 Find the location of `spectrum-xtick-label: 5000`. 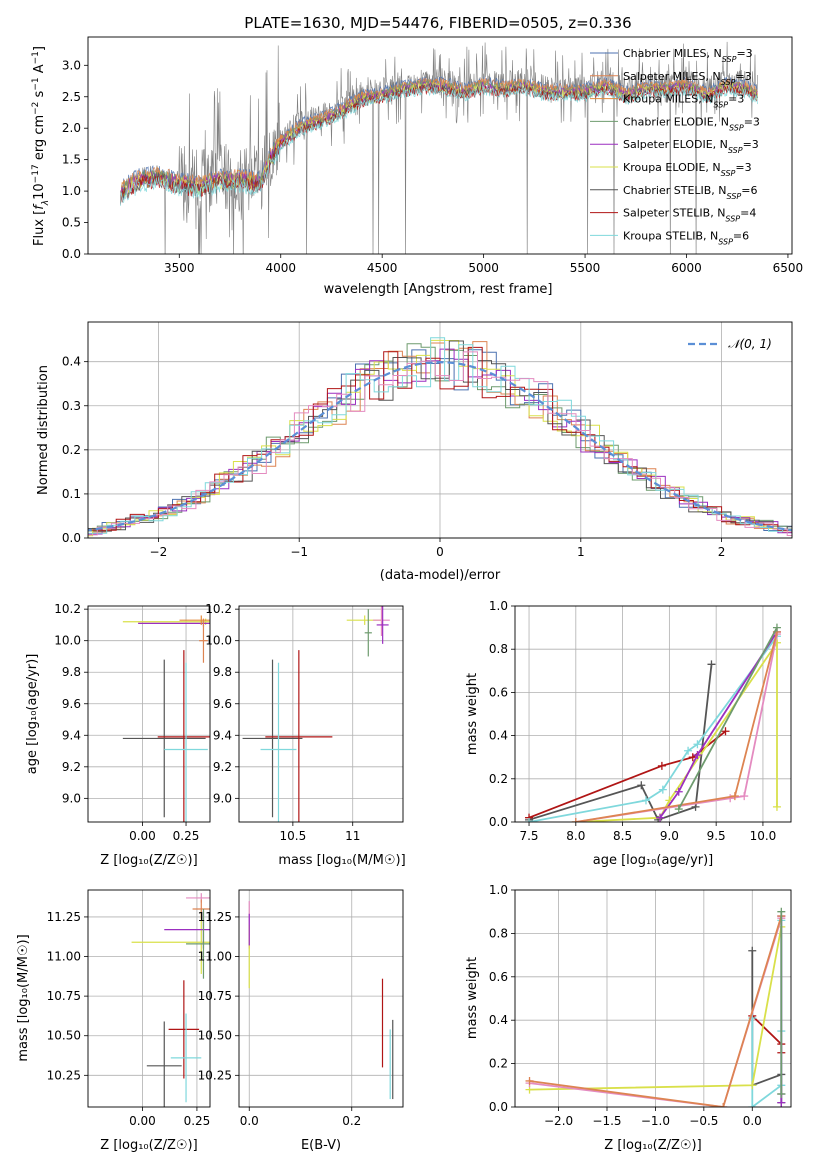

spectrum-xtick-label: 5000 is located at coordinates (483, 268).